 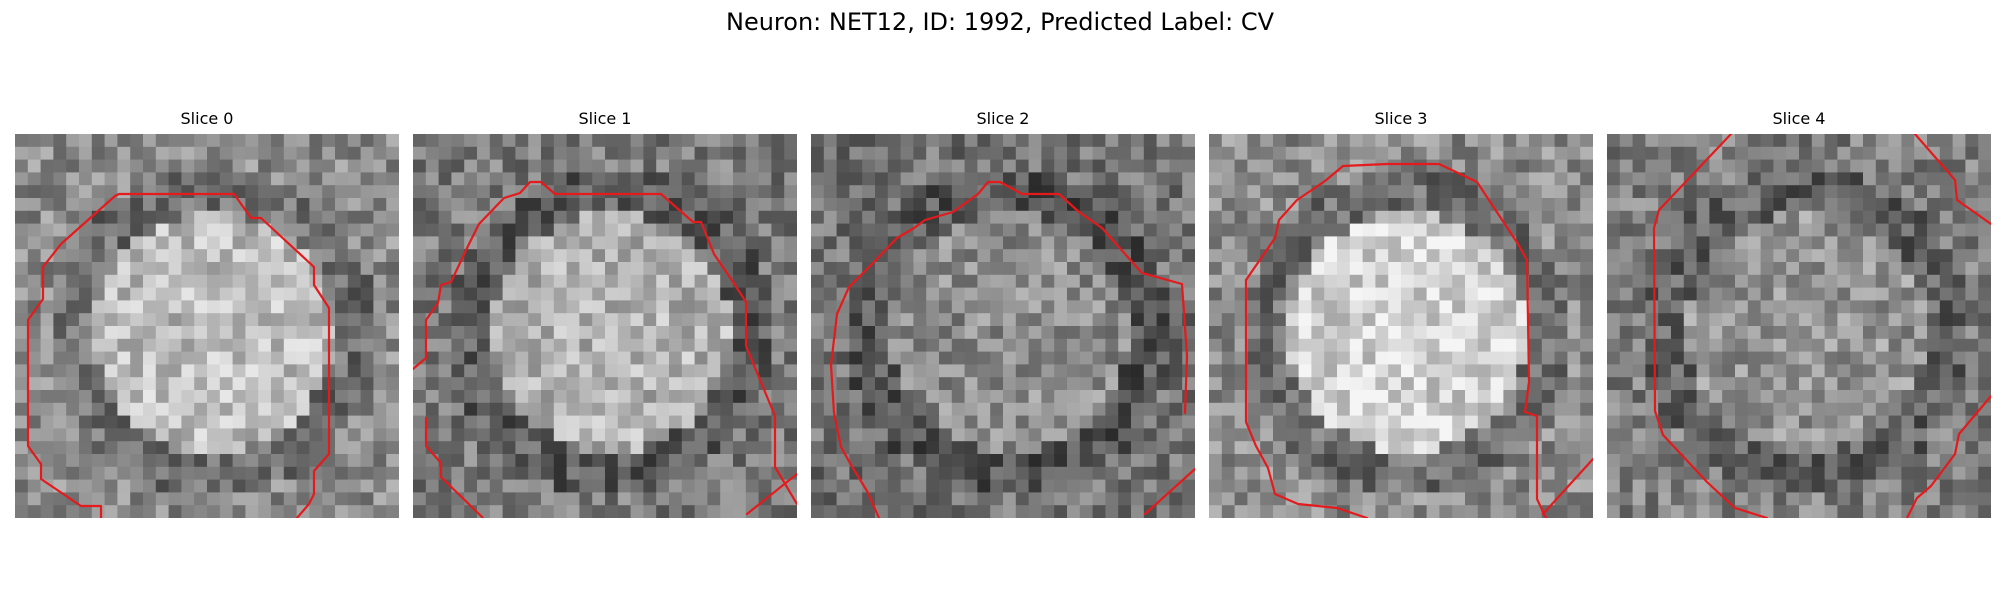 What do you see at coordinates (605, 118) in the screenshot?
I see `slice-title: Slice 1` at bounding box center [605, 118].